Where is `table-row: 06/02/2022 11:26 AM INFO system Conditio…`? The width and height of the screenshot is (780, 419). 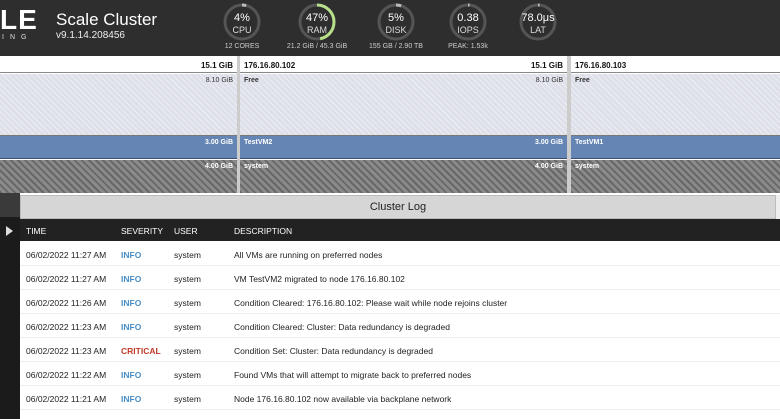
table-row: 06/02/2022 11:26 AM INFO system Conditio… is located at coordinates (400, 302).